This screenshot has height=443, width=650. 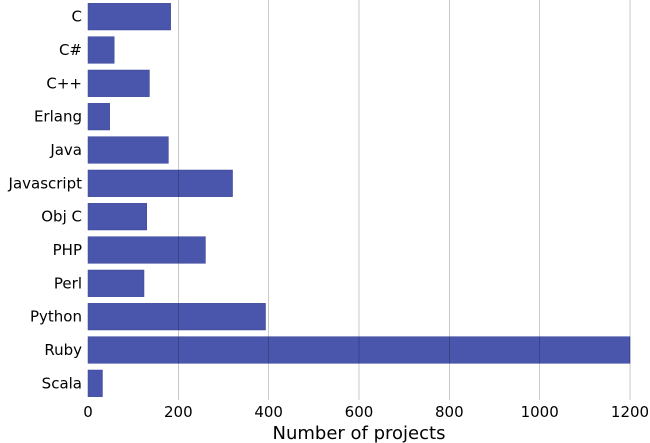 What do you see at coordinates (268, 412) in the screenshot?
I see `x-tick-label: 400` at bounding box center [268, 412].